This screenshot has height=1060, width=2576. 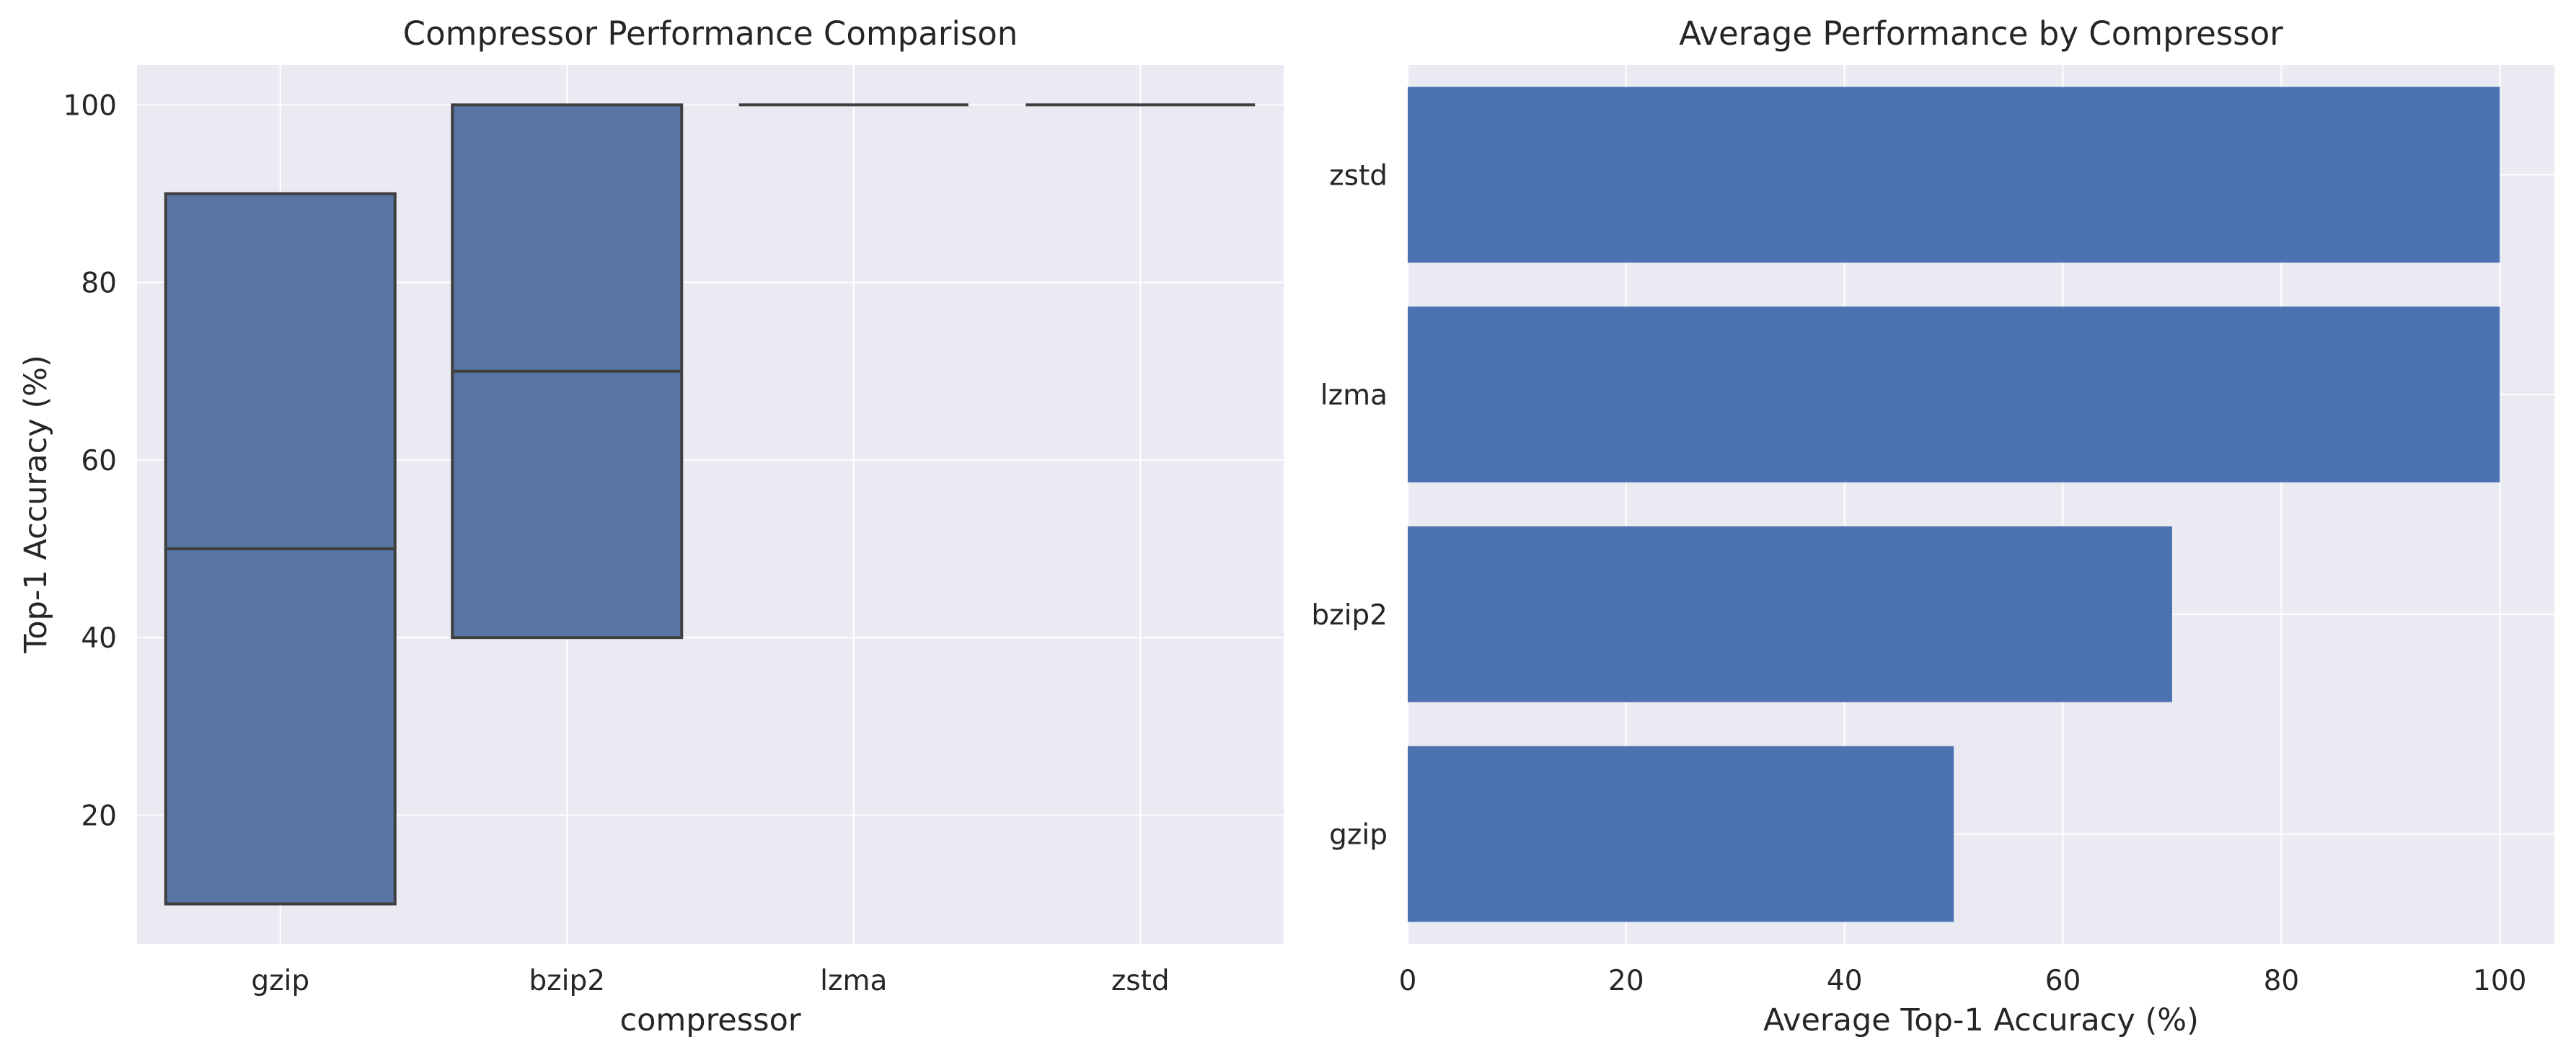 I want to click on left-y-axis-label: Top-1 Accuracy (%), so click(x=36, y=504).